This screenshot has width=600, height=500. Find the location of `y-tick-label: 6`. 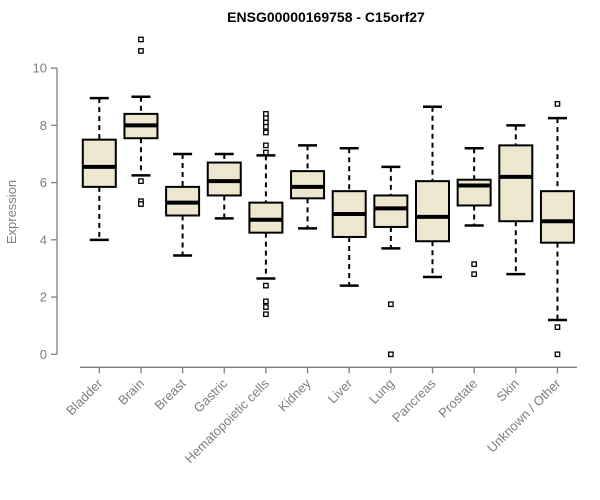

y-tick-label: 6 is located at coordinates (43, 182).